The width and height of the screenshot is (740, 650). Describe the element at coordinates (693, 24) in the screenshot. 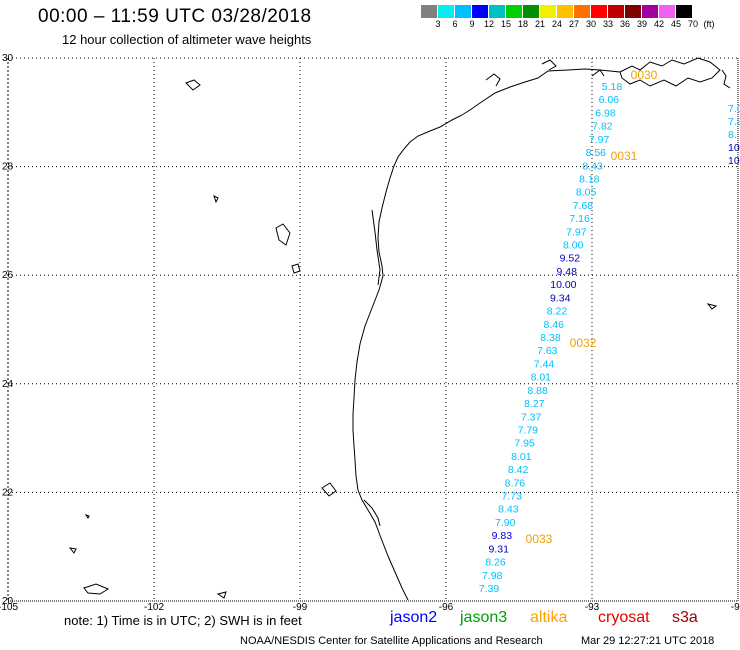

I see `color-scale-label: 70` at that location.